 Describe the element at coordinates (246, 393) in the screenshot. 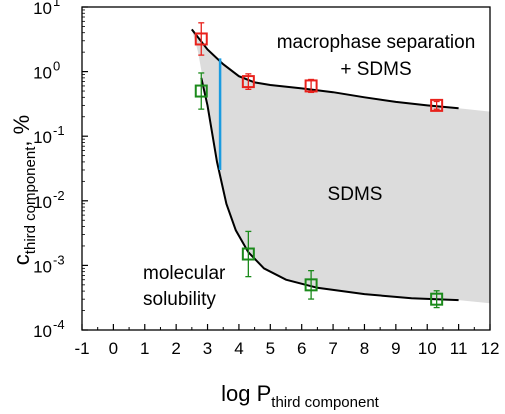

I see `x-axis-title-main: log P` at that location.